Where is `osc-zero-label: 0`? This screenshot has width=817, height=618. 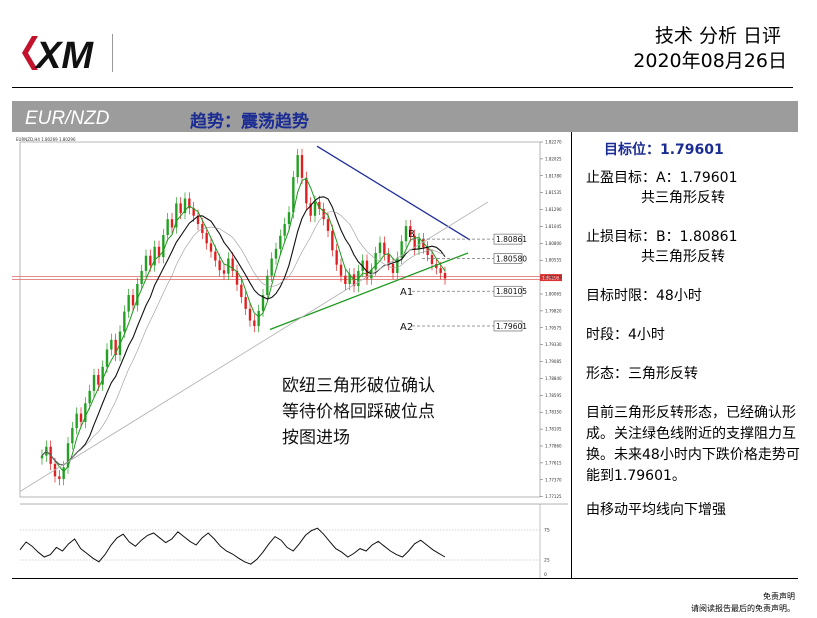 osc-zero-label: 0 is located at coordinates (545, 575).